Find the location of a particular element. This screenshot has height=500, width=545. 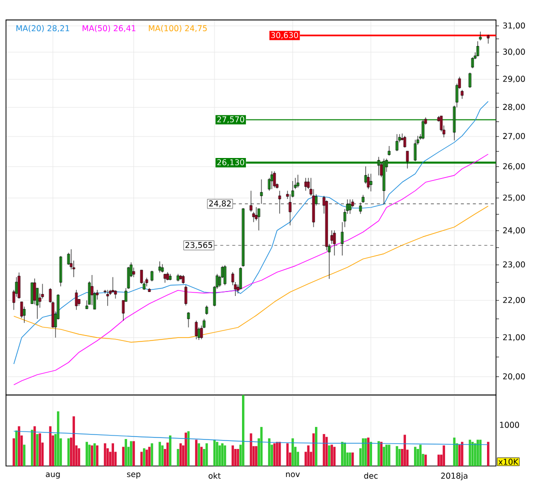

text: x10K is located at coordinates (508, 461).